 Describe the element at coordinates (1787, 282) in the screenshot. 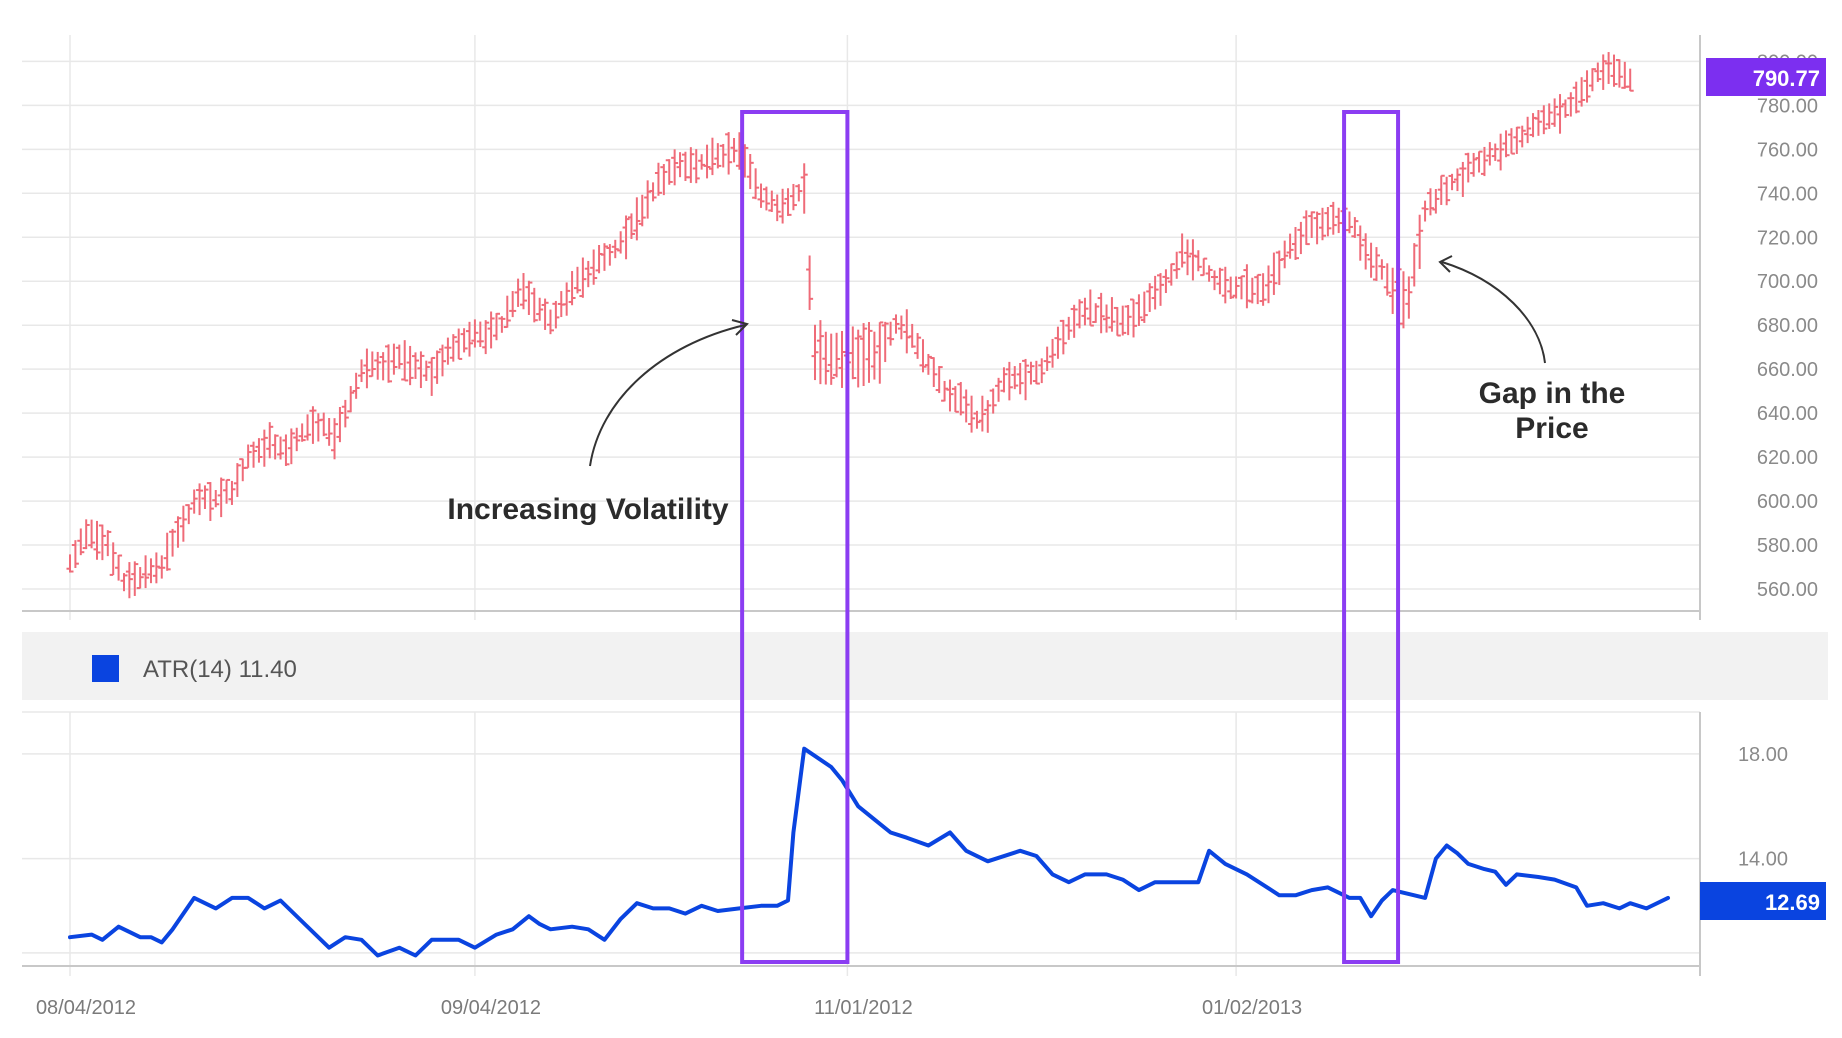

I see `price-tick-label: 700.00` at that location.